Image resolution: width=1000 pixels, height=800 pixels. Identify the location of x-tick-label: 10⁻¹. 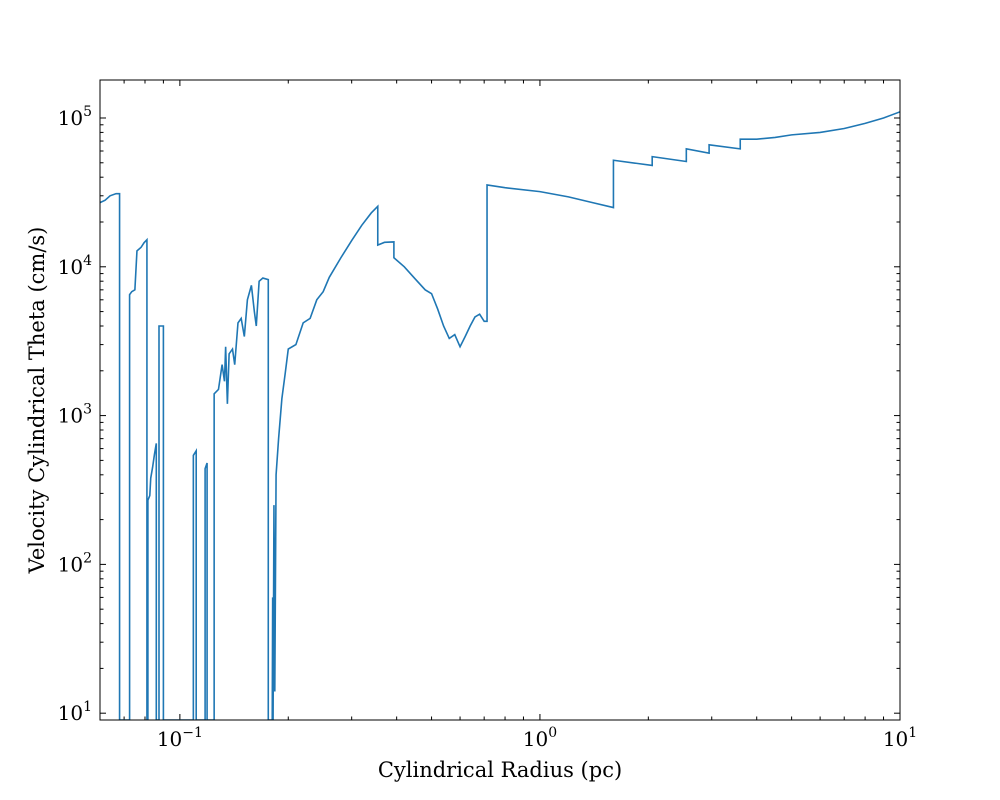
(180, 738).